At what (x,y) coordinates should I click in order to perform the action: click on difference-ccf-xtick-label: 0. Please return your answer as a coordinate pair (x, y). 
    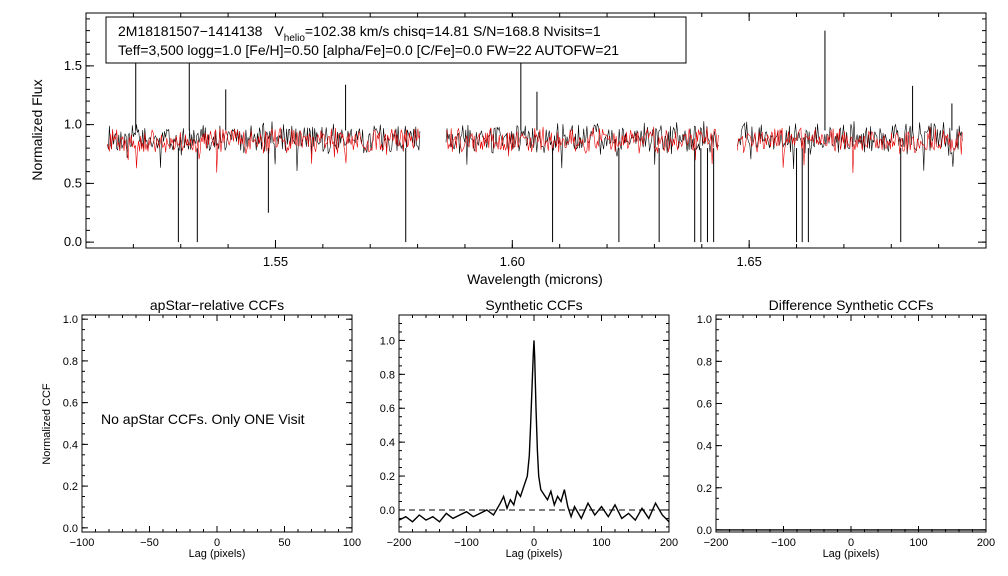
    Looking at the image, I should click on (851, 543).